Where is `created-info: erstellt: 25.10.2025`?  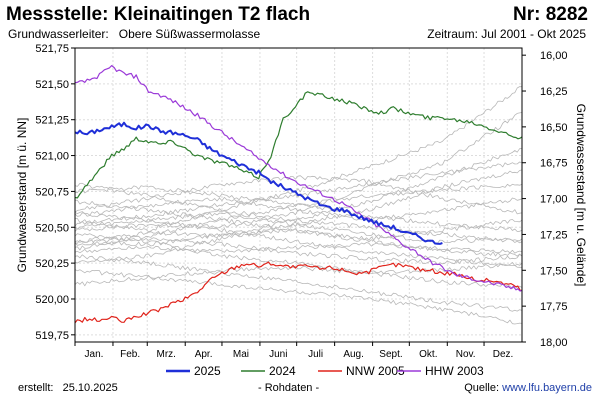 created-info: erstellt: 25.10.2025 is located at coordinates (68, 388).